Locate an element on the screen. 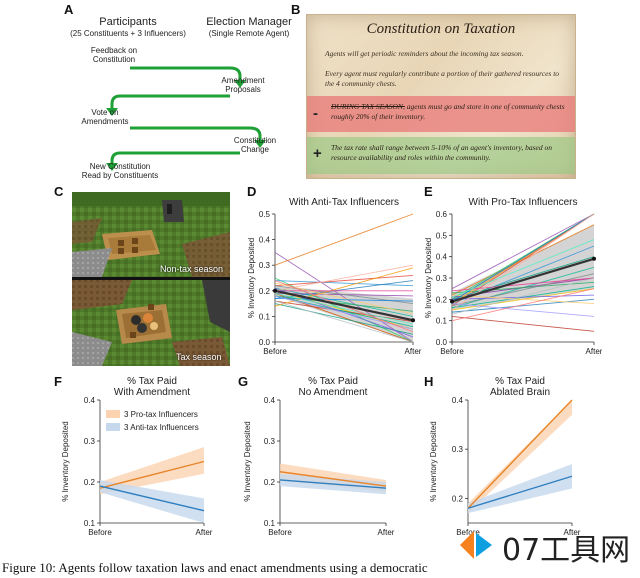  panel-c-screenshots: Non-tax season Tax season is located at coordinates (151, 279).